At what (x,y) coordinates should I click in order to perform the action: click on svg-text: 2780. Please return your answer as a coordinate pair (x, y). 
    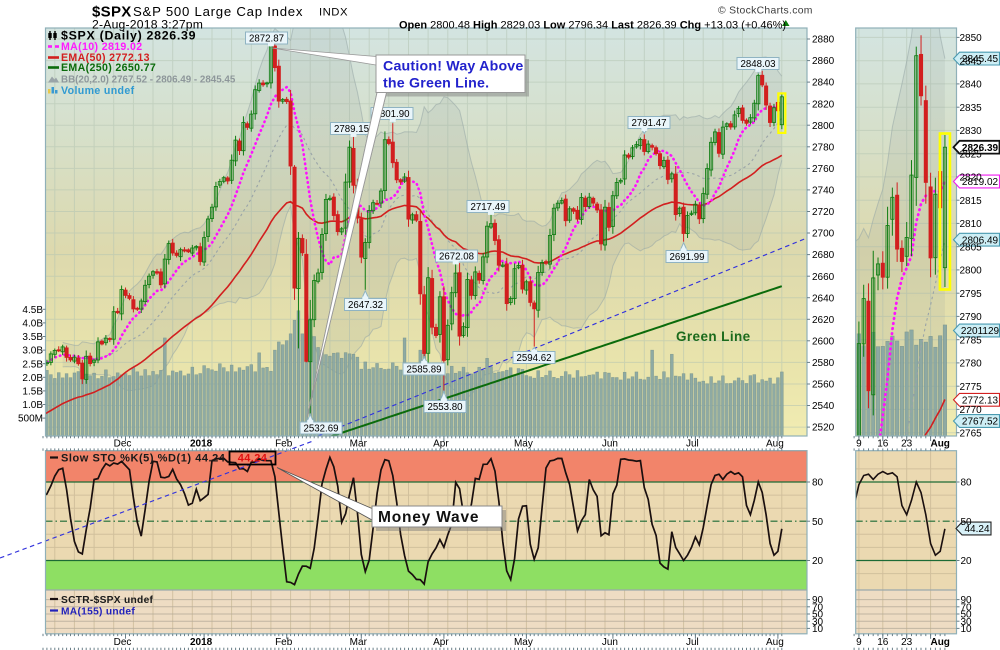
    Looking at the image, I should click on (823, 147).